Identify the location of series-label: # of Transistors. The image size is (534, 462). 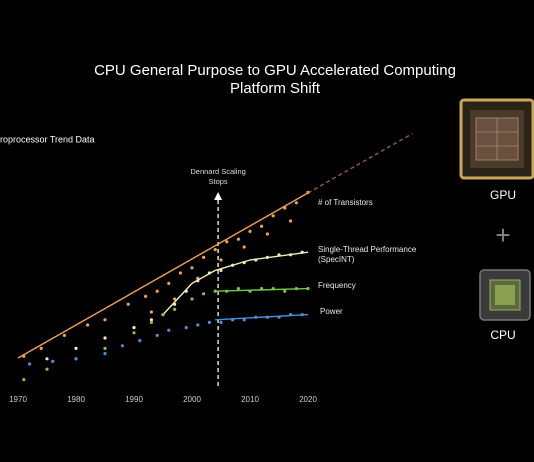
(345, 202).